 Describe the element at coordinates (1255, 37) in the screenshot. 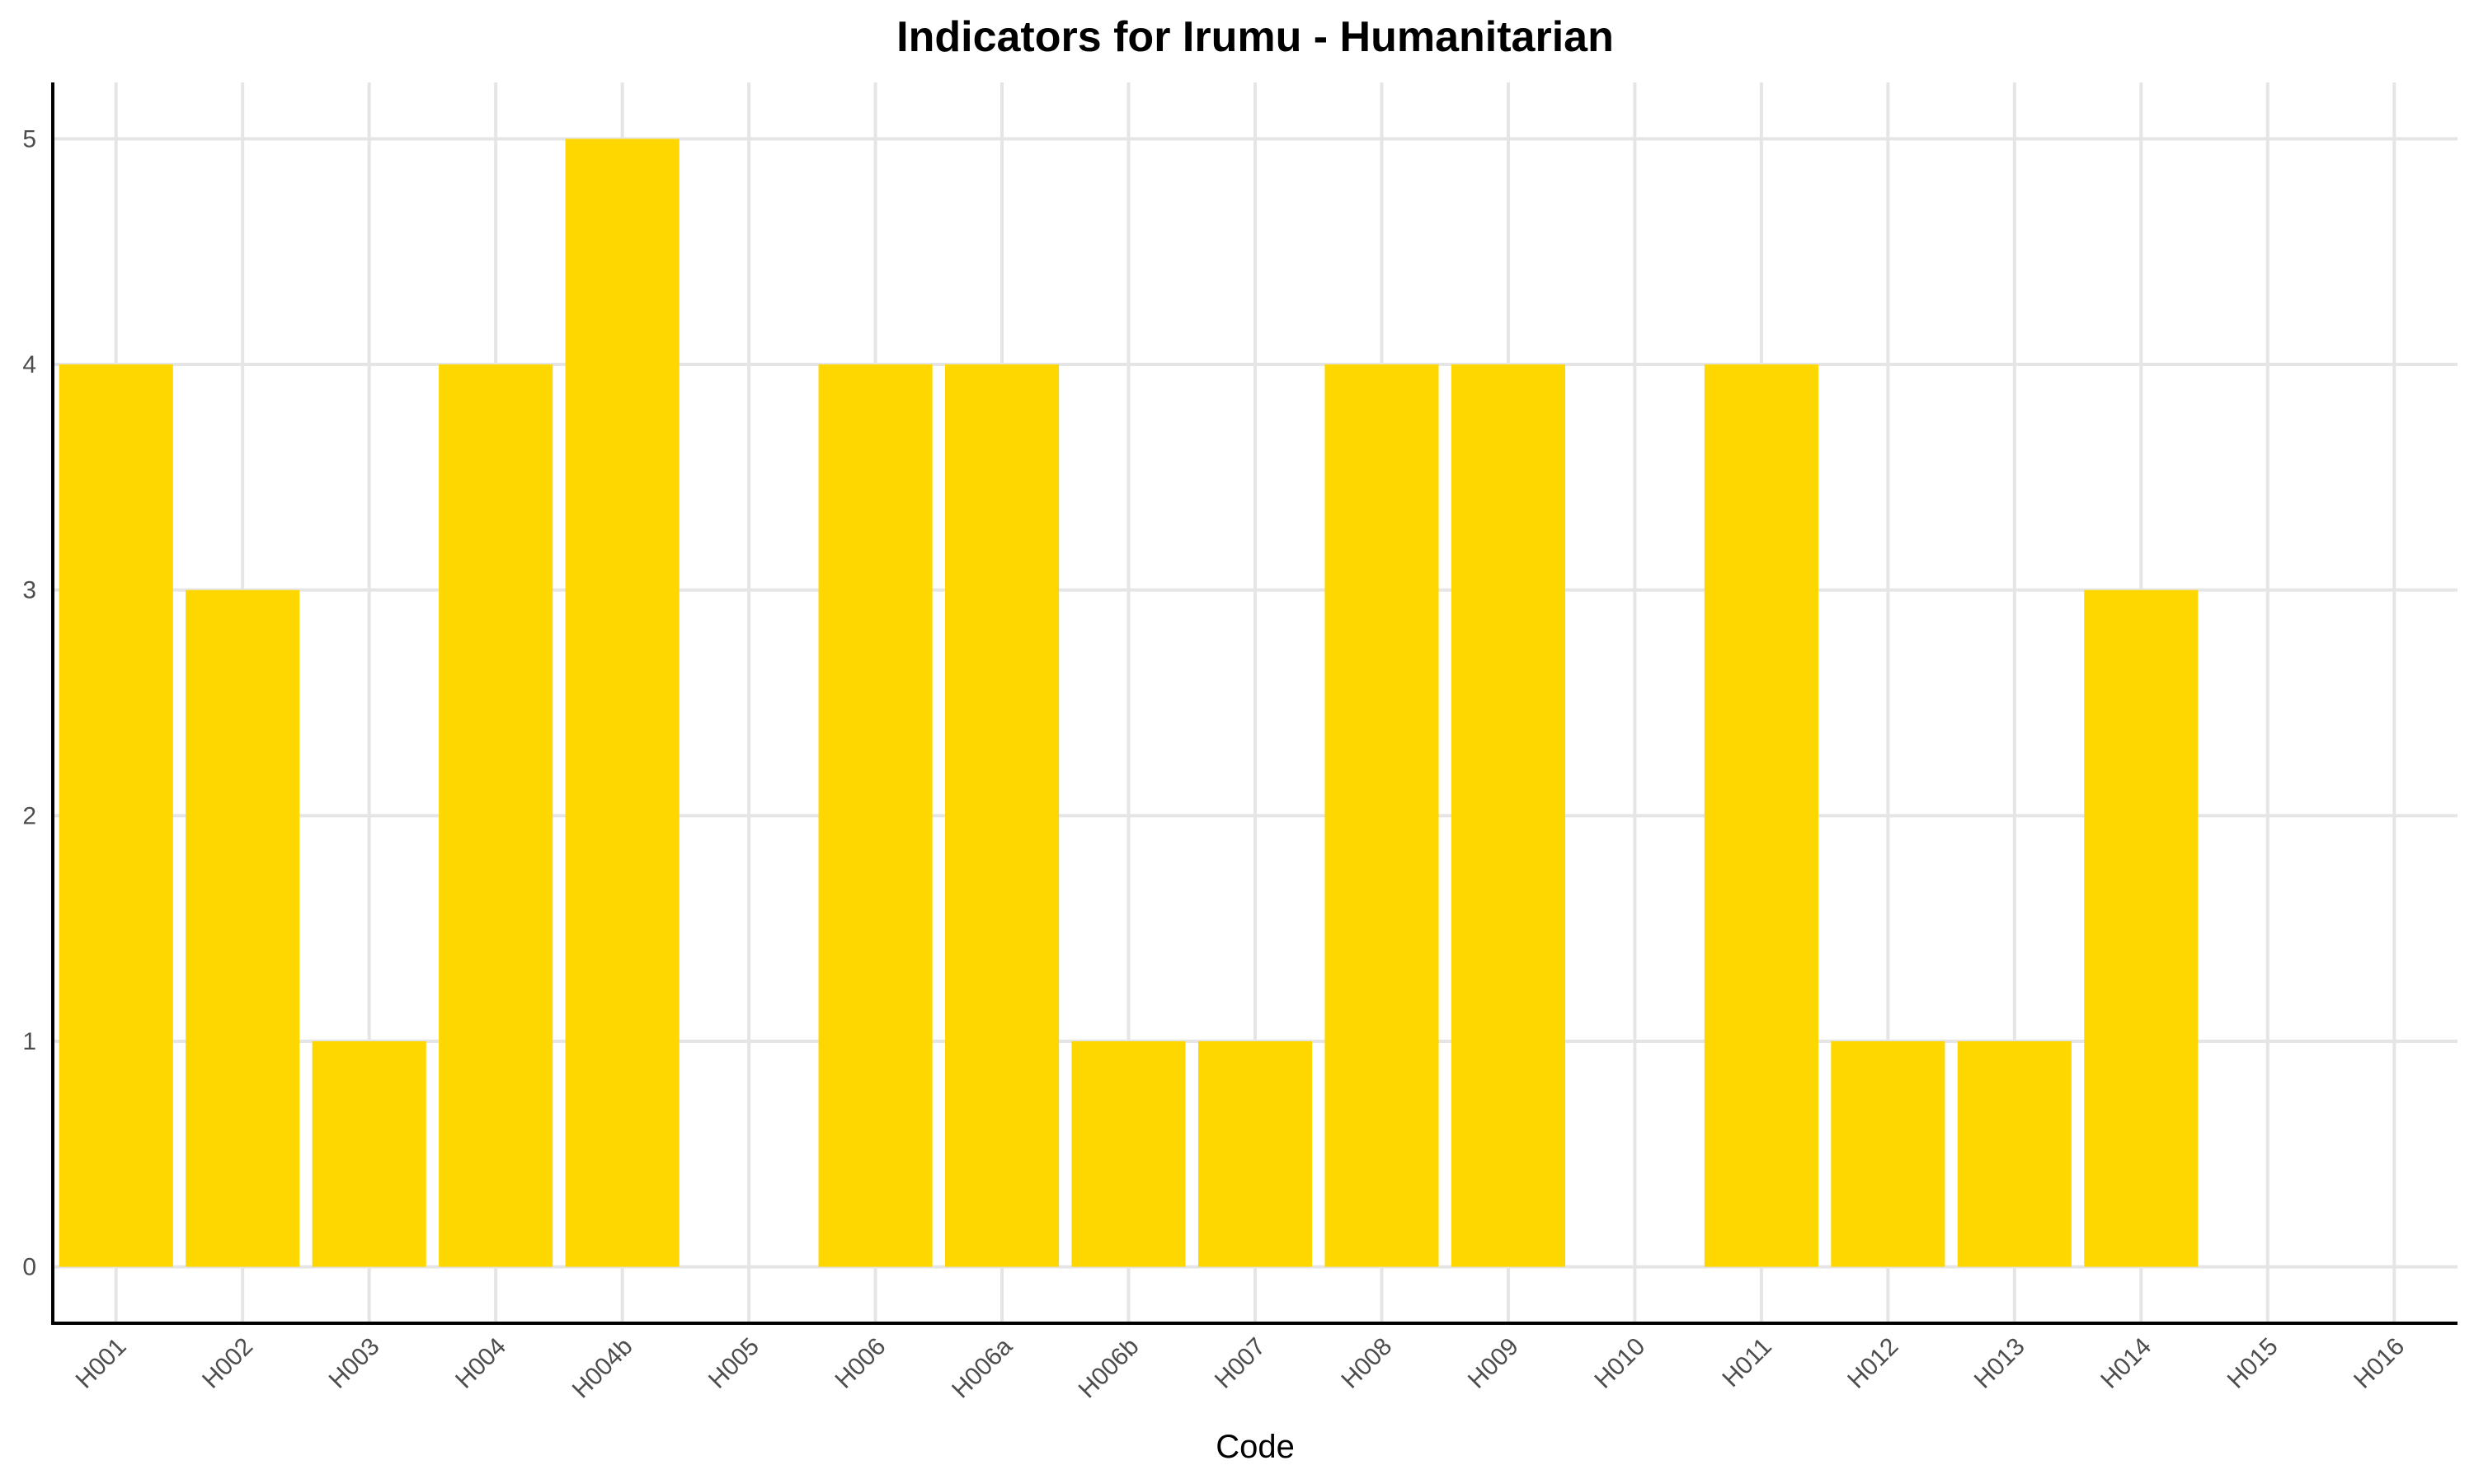

I see `chart-title: Indicators for Irumu - Humanitarian` at that location.